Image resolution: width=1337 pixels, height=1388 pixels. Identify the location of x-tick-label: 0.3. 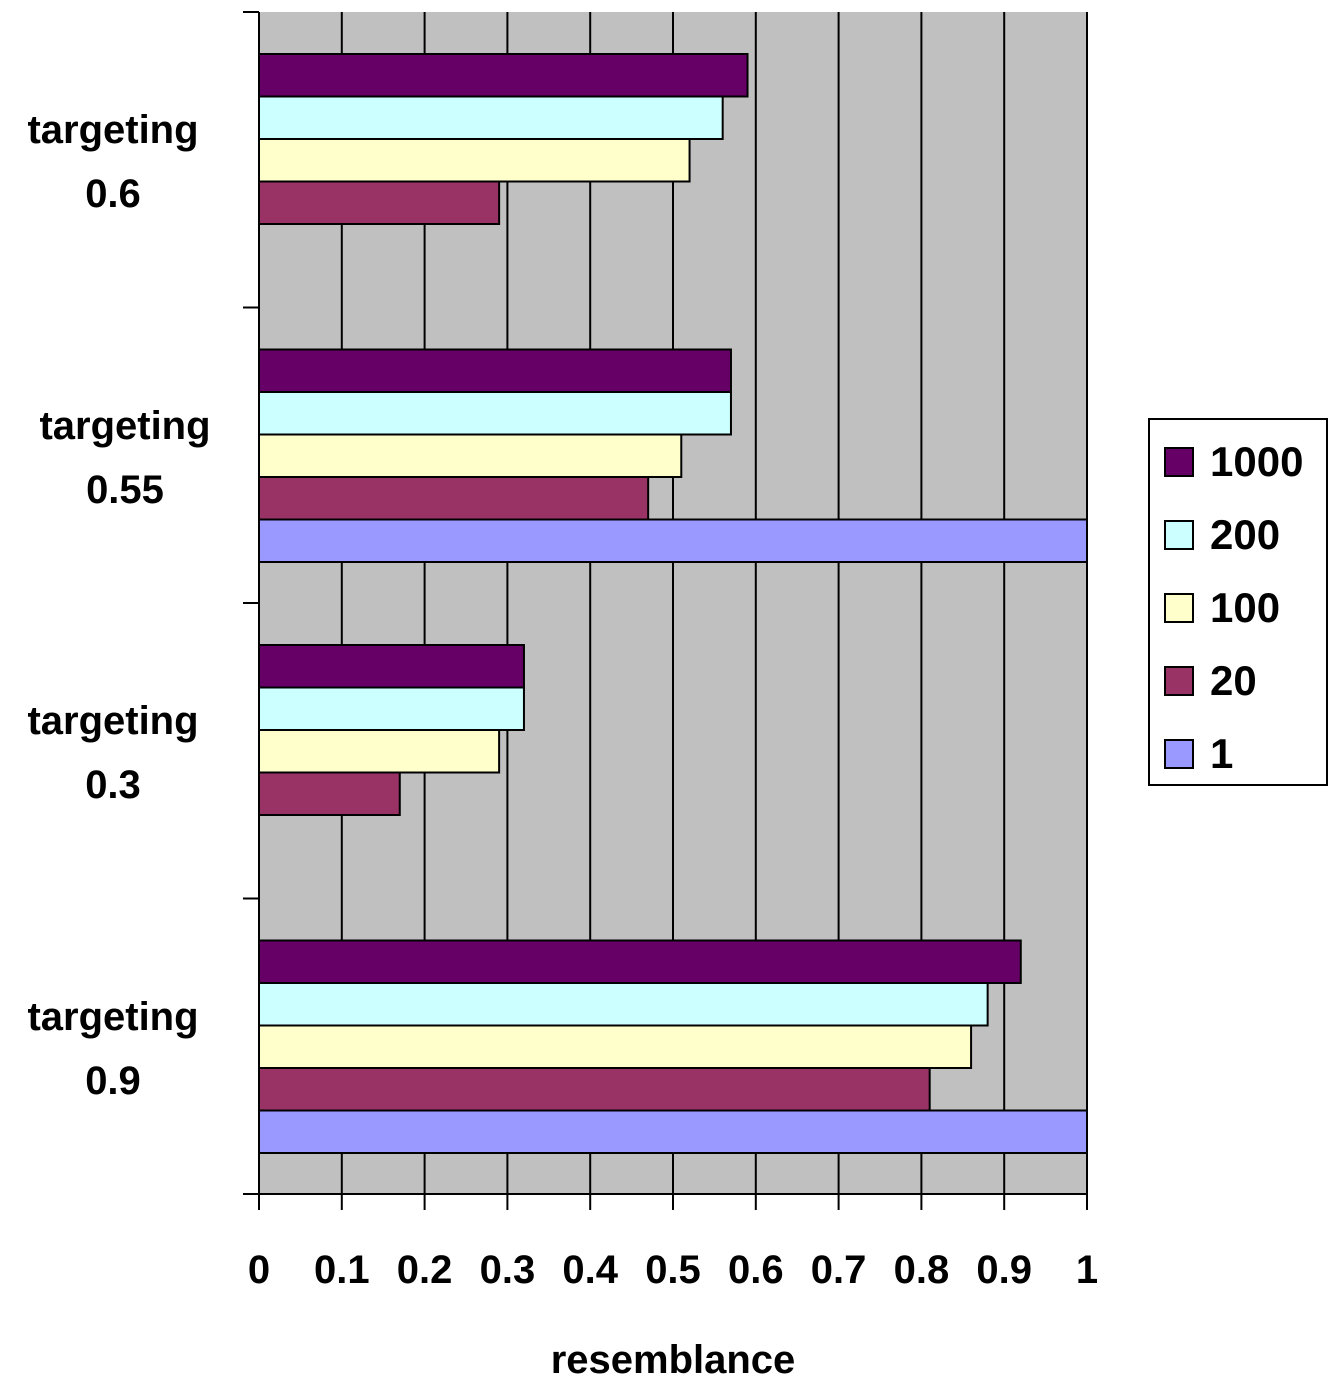
(507, 1270).